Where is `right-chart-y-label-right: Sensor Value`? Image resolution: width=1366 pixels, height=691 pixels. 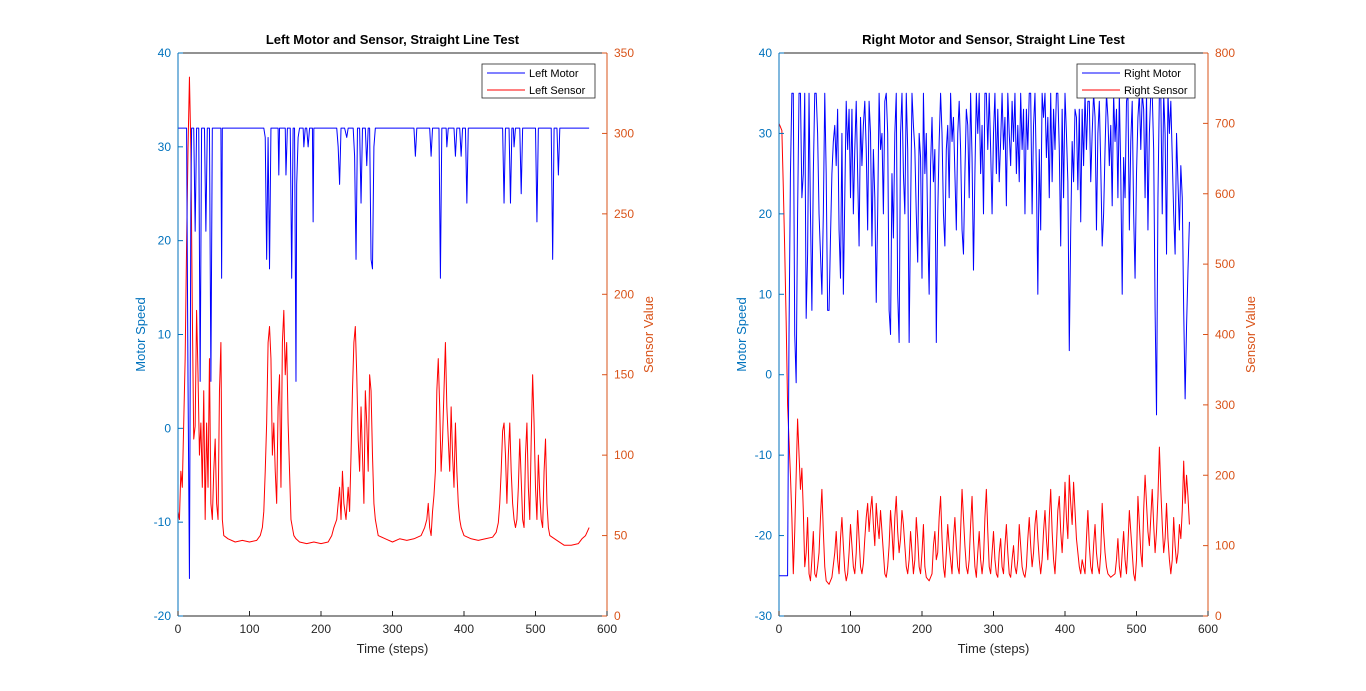
right-chart-y-label-right: Sensor Value is located at coordinates (1250, 334).